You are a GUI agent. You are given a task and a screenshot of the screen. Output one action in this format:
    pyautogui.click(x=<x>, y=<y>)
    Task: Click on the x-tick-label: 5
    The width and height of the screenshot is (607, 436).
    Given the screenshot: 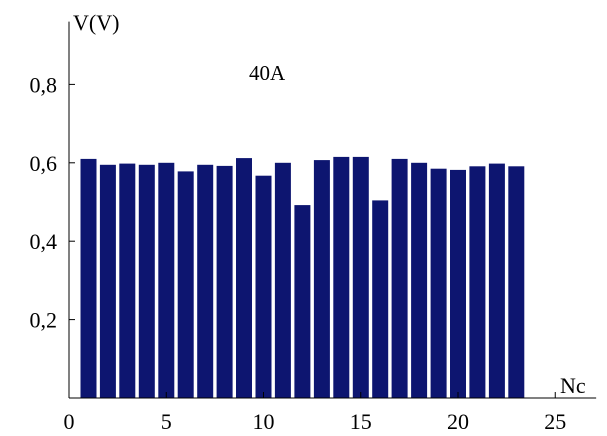 What is the action you would take?
    pyautogui.click(x=166, y=421)
    